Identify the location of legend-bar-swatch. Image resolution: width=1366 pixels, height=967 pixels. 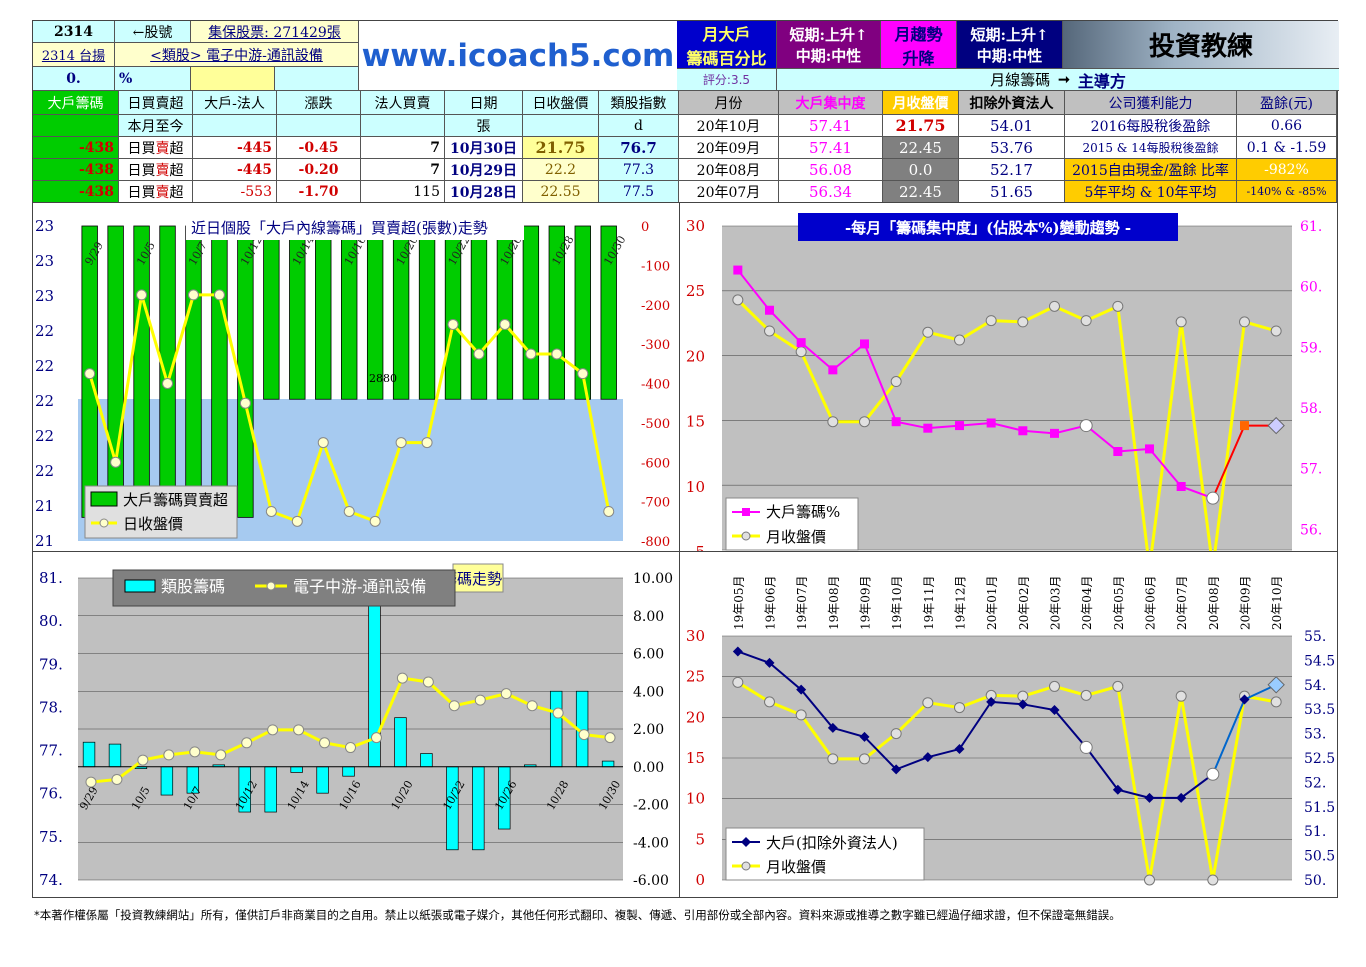
(140, 586).